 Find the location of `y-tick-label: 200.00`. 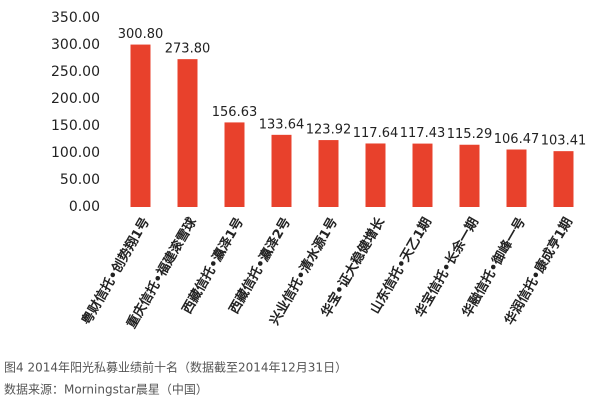

y-tick-label: 200.00 is located at coordinates (75, 99).